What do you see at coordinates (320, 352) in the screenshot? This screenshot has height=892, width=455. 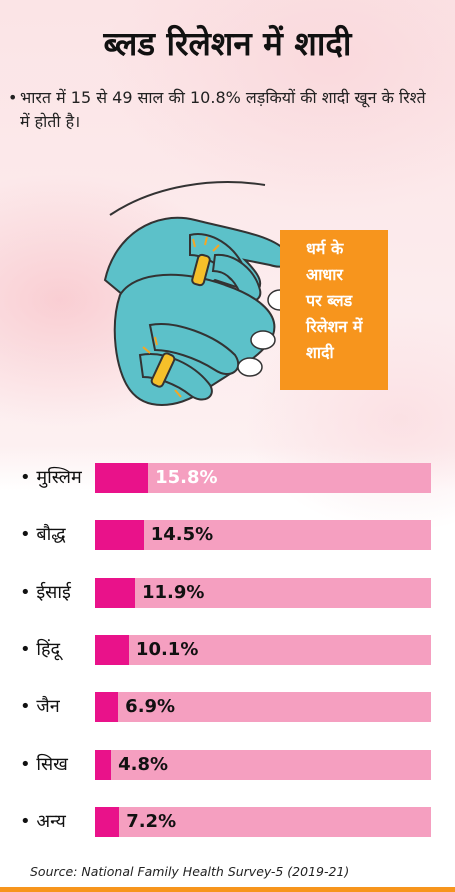 I see `callout-line: शादी` at bounding box center [320, 352].